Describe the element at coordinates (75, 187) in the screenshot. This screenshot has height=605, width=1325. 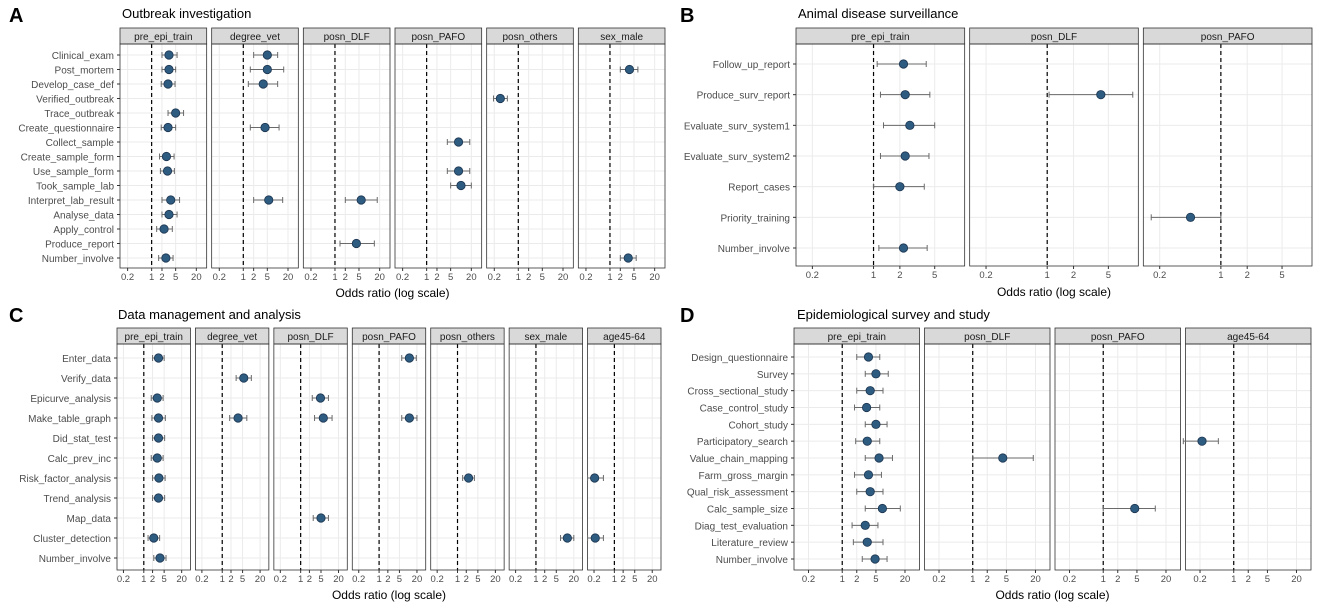
I see `row-label: Took_sample_lab` at that location.